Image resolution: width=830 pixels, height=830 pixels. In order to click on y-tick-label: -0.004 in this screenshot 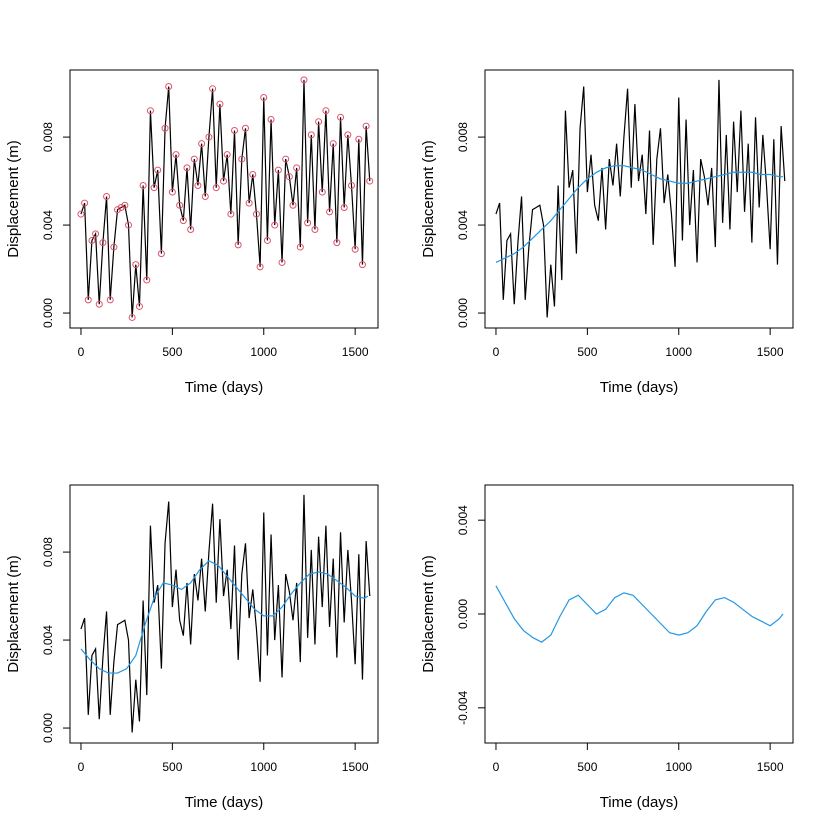, I will do `click(463, 707)`.